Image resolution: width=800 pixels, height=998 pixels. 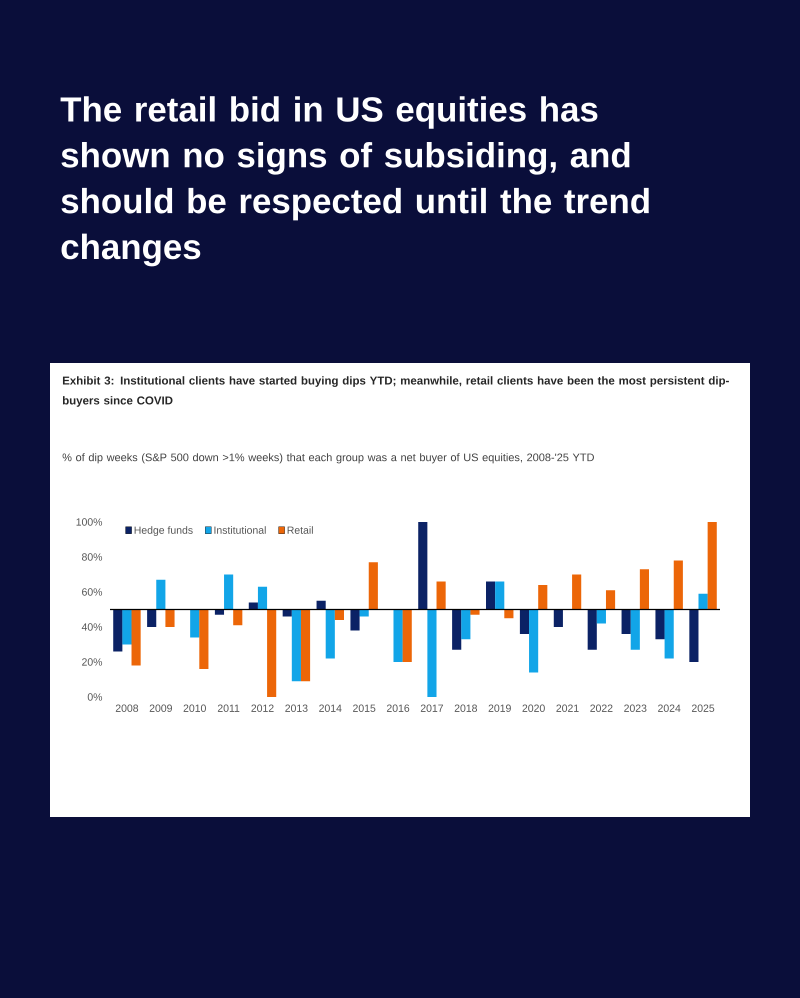 I want to click on x-tick-label: 2017, so click(x=432, y=708).